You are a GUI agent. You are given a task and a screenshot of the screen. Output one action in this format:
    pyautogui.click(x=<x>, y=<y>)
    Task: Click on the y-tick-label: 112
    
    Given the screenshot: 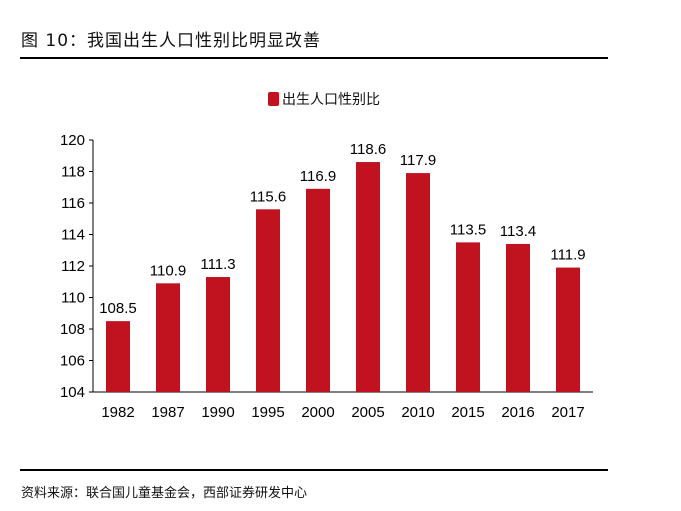 What is the action you would take?
    pyautogui.click(x=73, y=266)
    